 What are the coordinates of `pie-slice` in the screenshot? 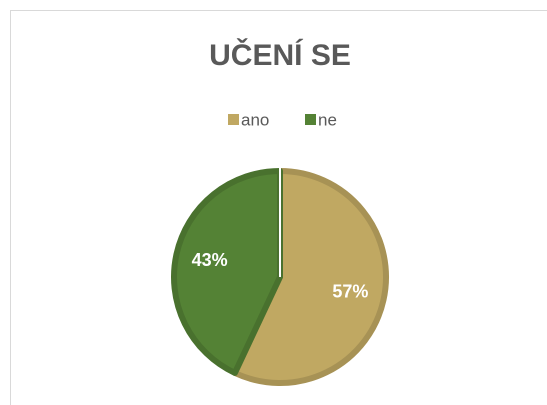 It's located at (227, 272).